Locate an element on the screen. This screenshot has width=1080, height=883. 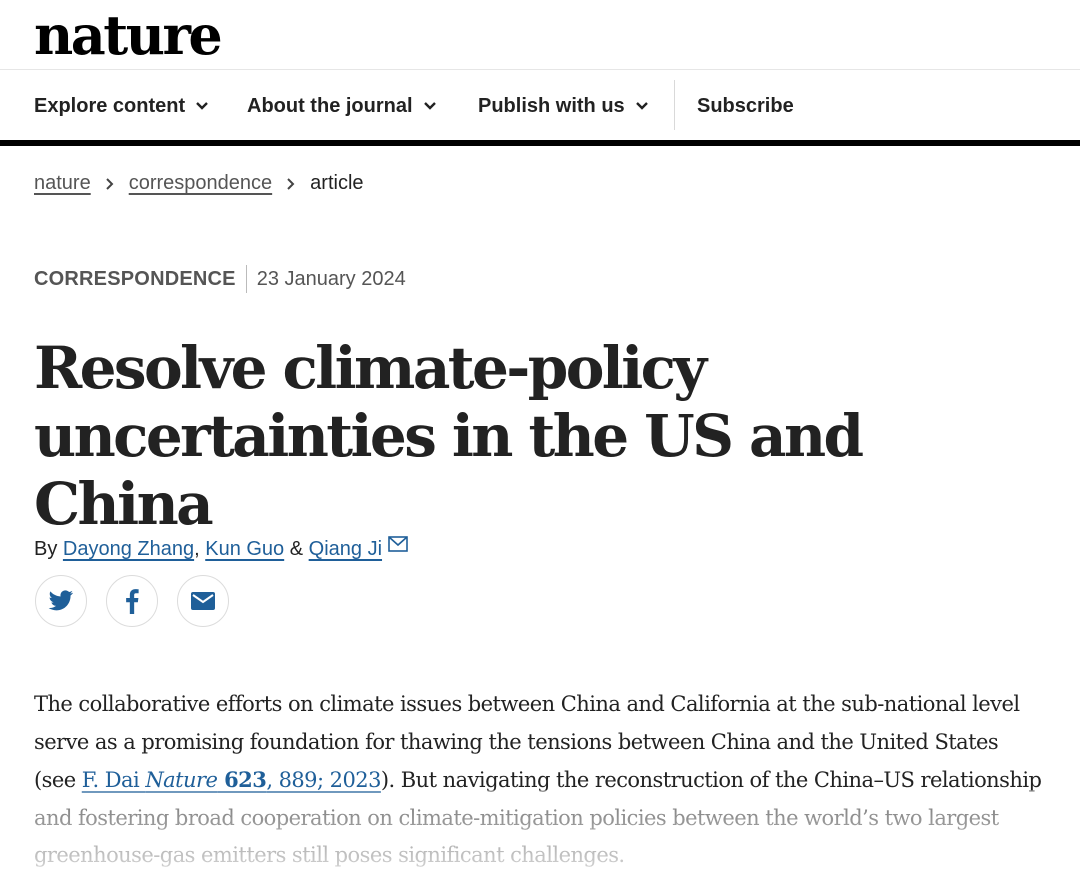
facebook-icon is located at coordinates (132, 601).